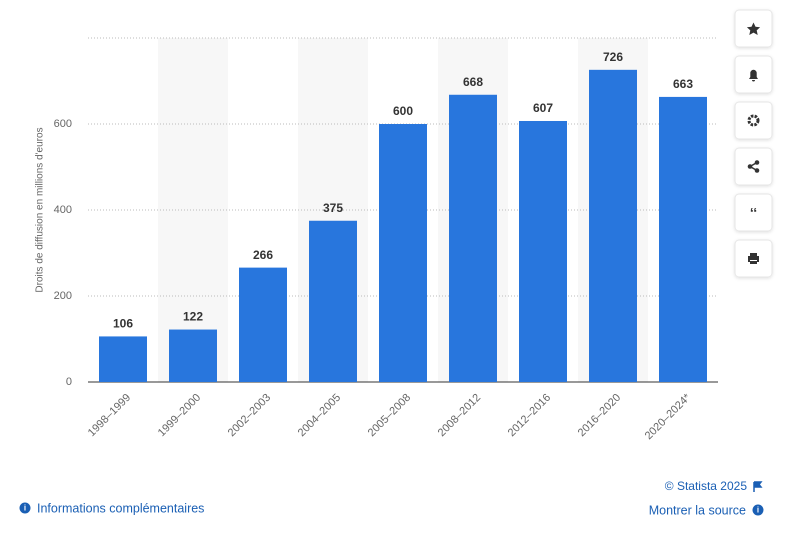  What do you see at coordinates (63, 210) in the screenshot?
I see `y-tick-label: 400` at bounding box center [63, 210].